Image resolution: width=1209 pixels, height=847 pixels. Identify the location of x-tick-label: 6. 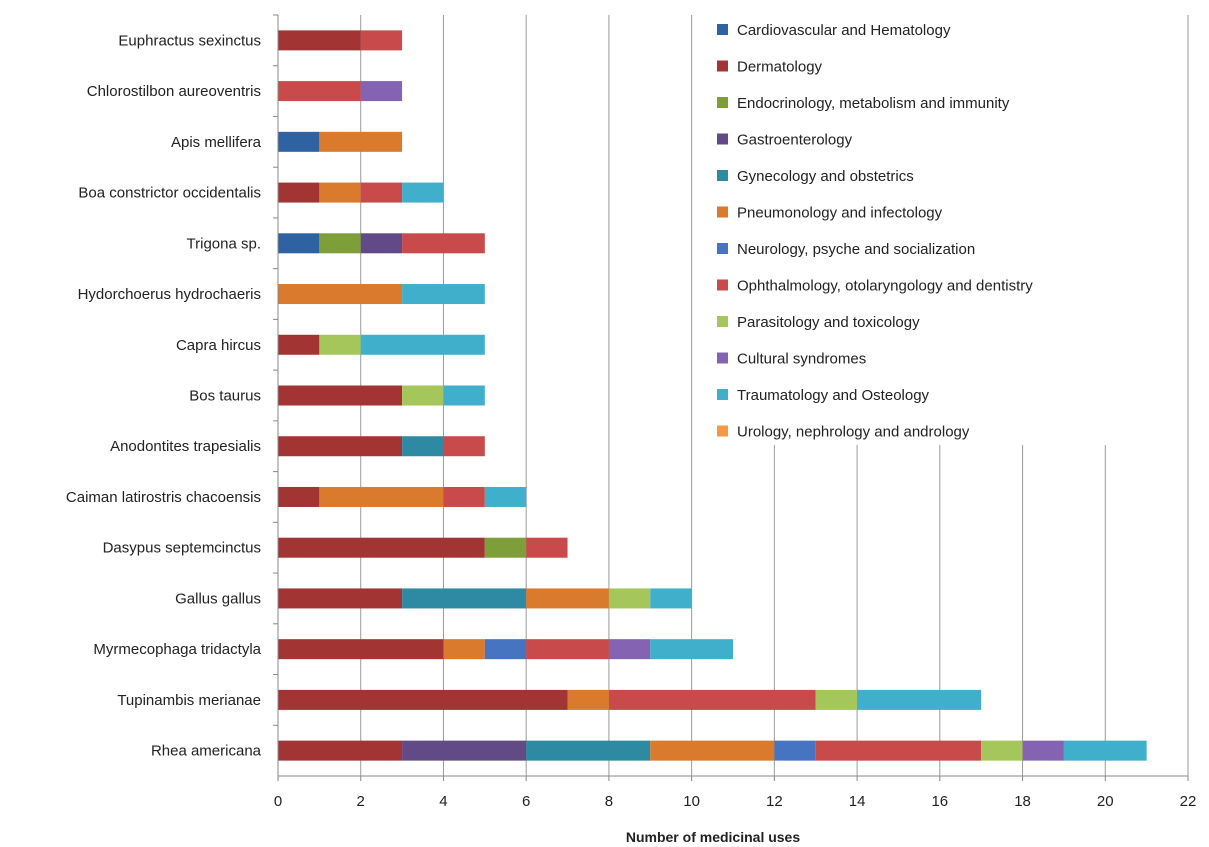
(526, 801).